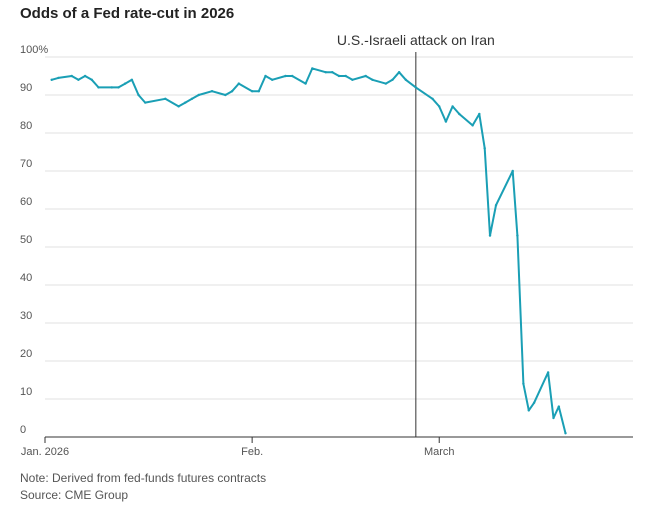  What do you see at coordinates (26, 88) in the screenshot?
I see `y-tick-label-90: 90` at bounding box center [26, 88].